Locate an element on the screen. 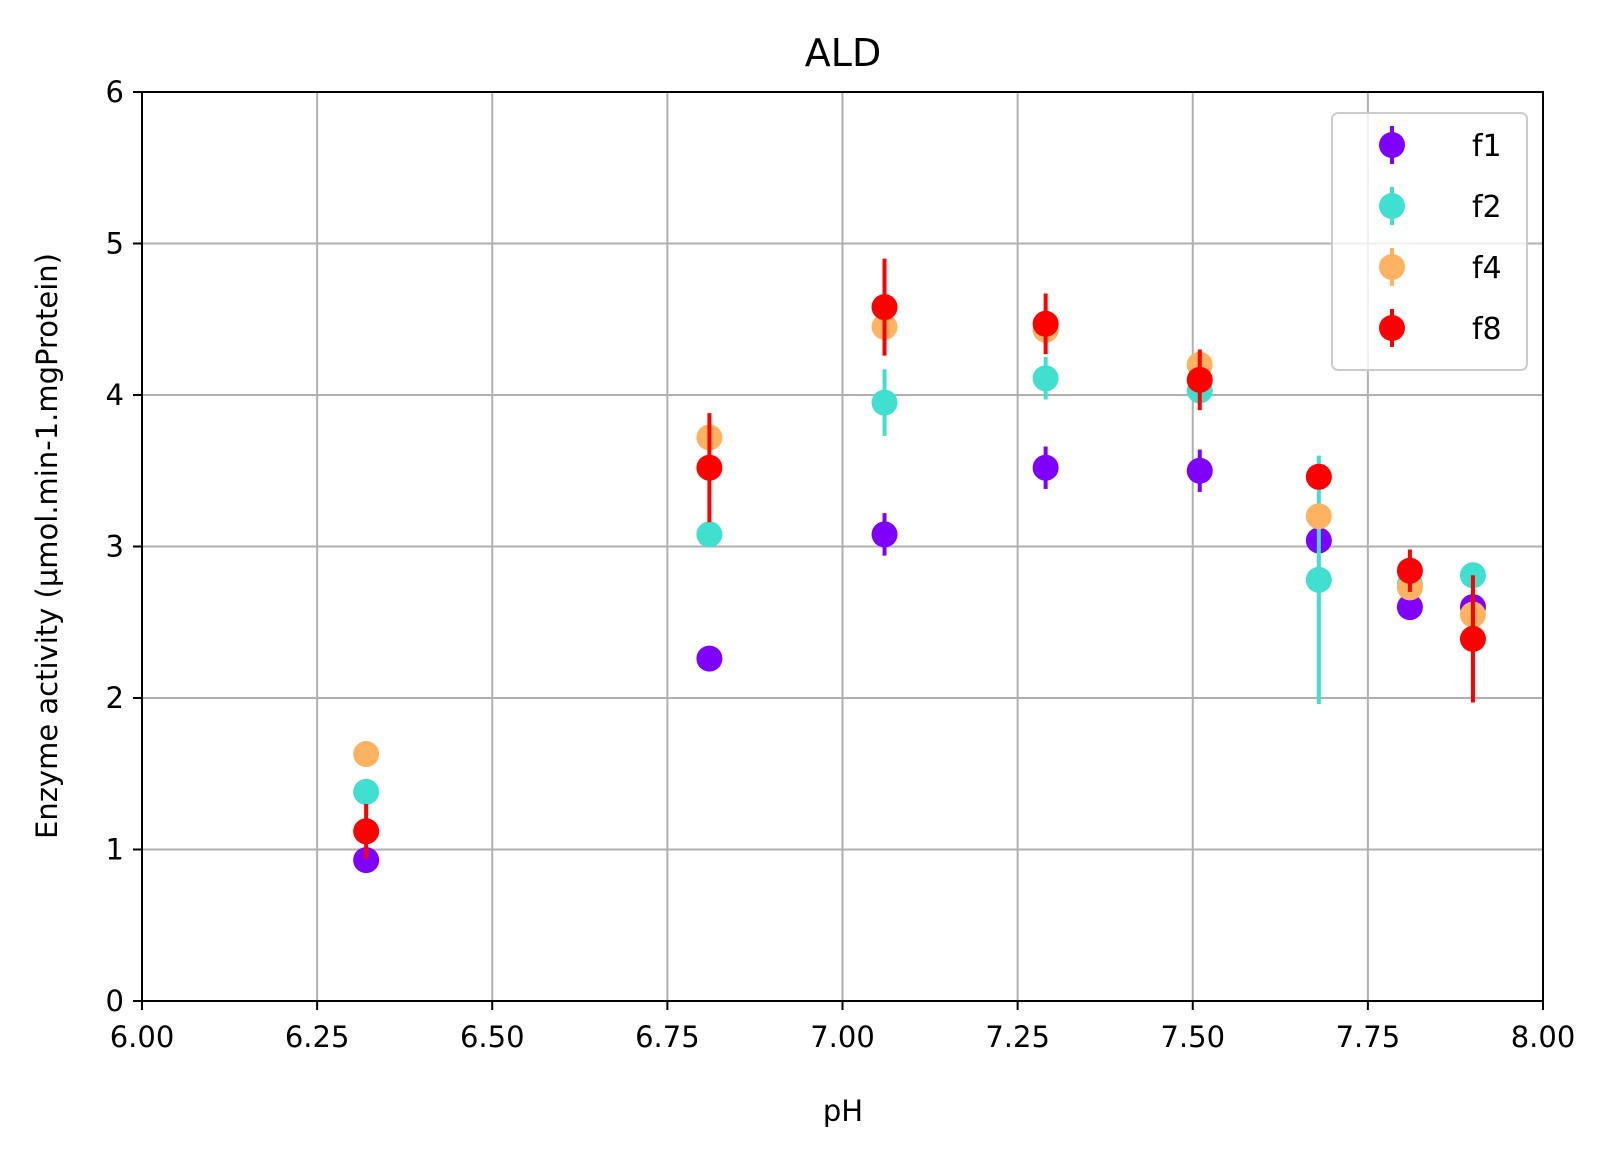 The width and height of the screenshot is (1613, 1154). legend-label: f4 is located at coordinates (1487, 268).